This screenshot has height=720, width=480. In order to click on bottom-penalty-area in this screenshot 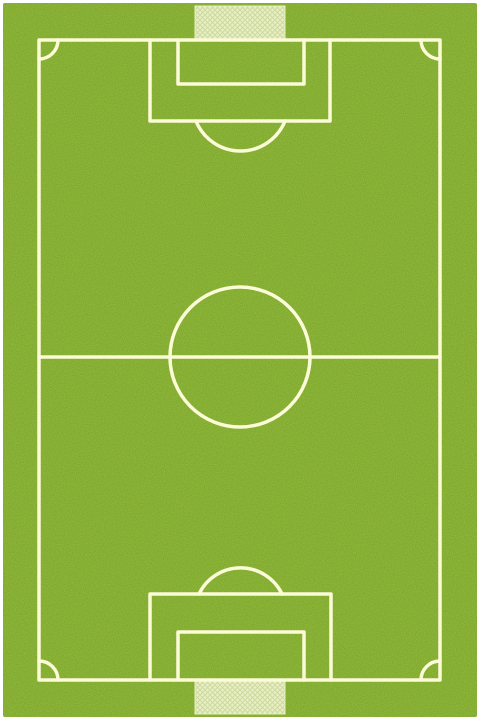, I will do `click(240, 637)`.